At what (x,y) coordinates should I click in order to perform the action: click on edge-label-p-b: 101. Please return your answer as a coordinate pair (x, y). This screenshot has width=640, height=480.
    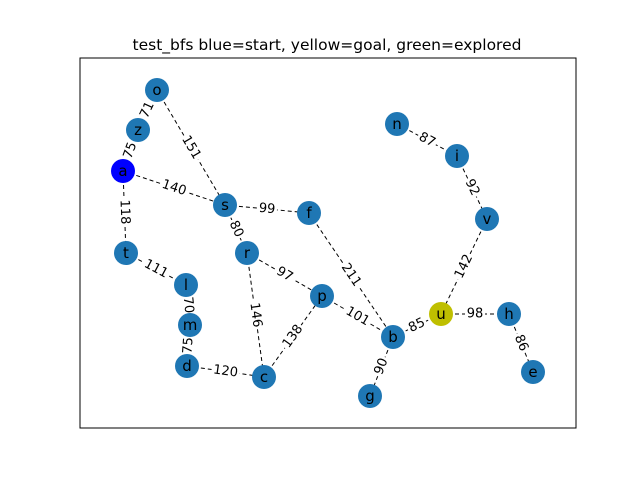
    Looking at the image, I should click on (357, 316).